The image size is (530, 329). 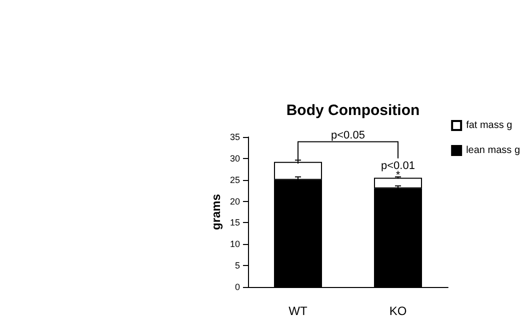 I want to click on y-tick-label: 25, so click(x=235, y=179).